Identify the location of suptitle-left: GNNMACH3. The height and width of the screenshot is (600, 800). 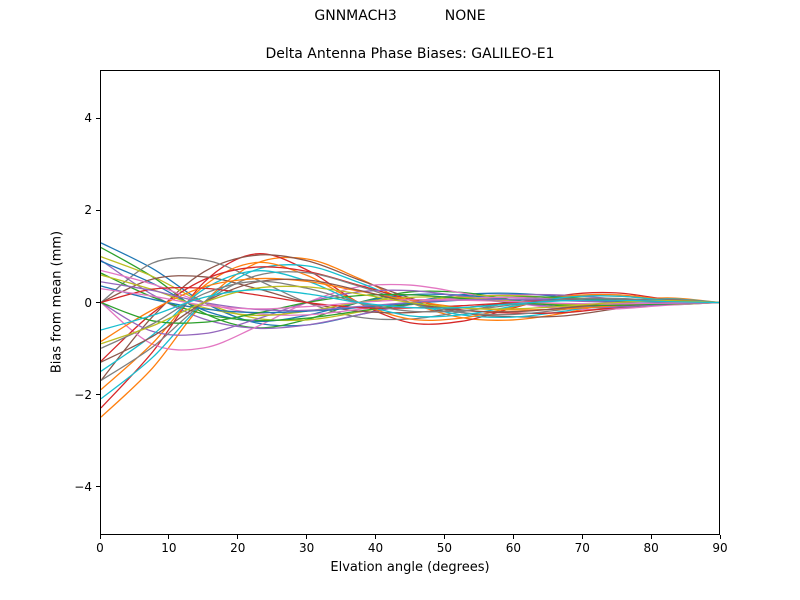
(355, 16).